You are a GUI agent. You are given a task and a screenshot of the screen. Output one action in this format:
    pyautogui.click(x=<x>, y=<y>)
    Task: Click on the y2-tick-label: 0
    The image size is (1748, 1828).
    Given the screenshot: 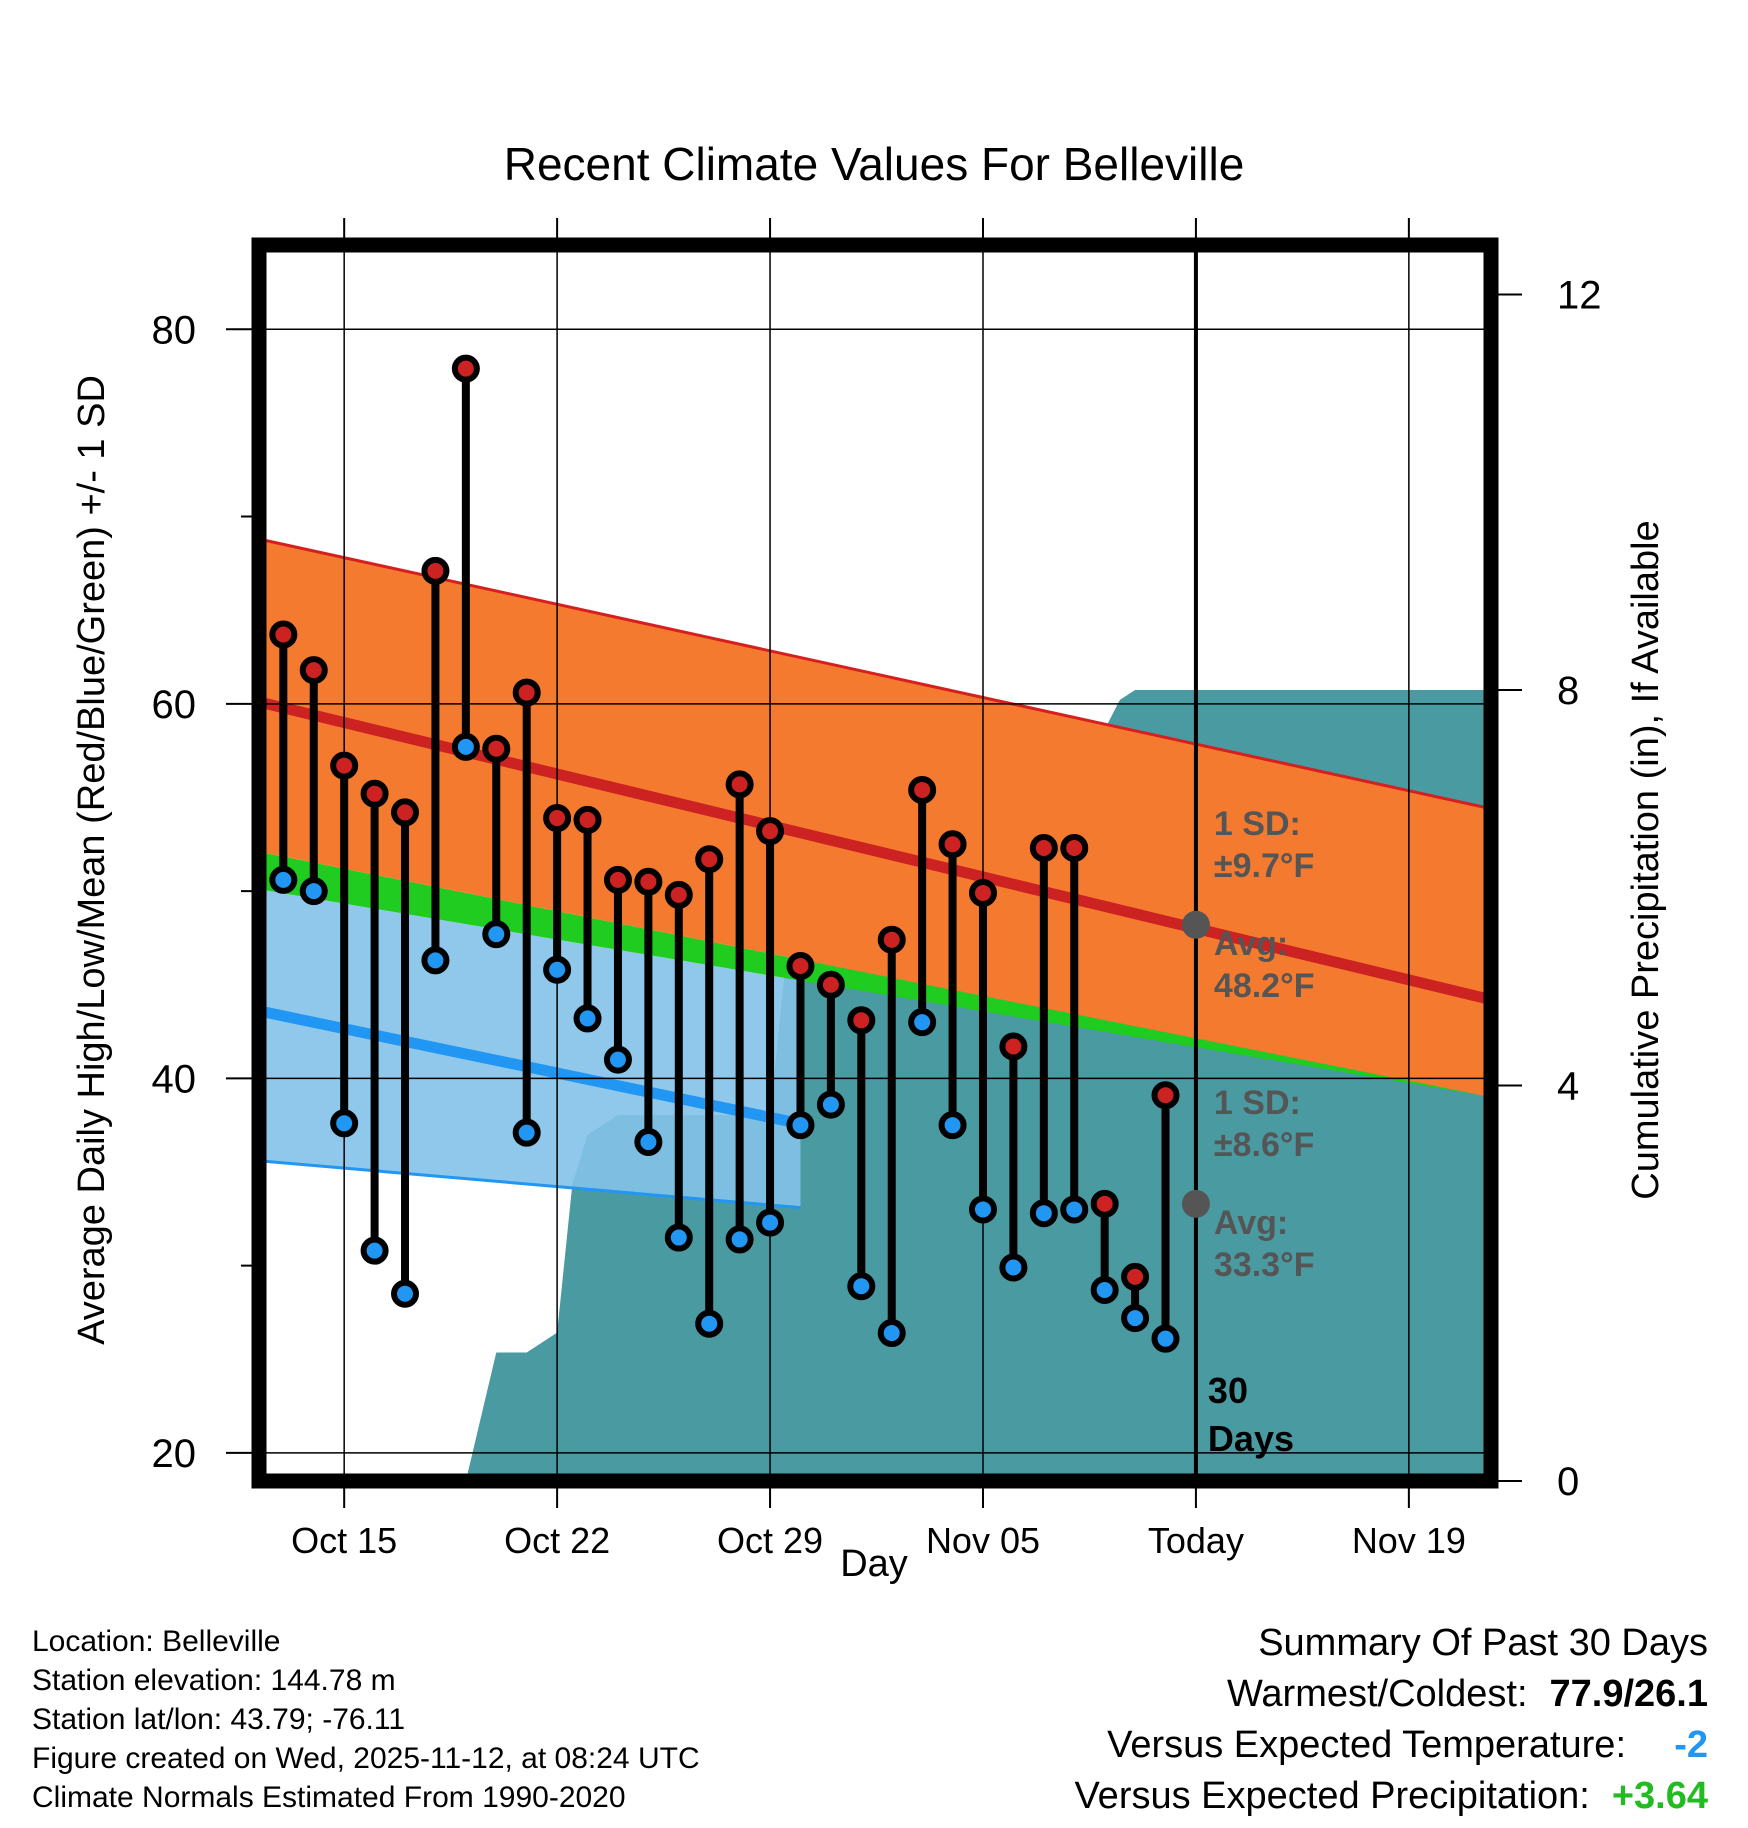 What is the action you would take?
    pyautogui.click(x=1568, y=1482)
    